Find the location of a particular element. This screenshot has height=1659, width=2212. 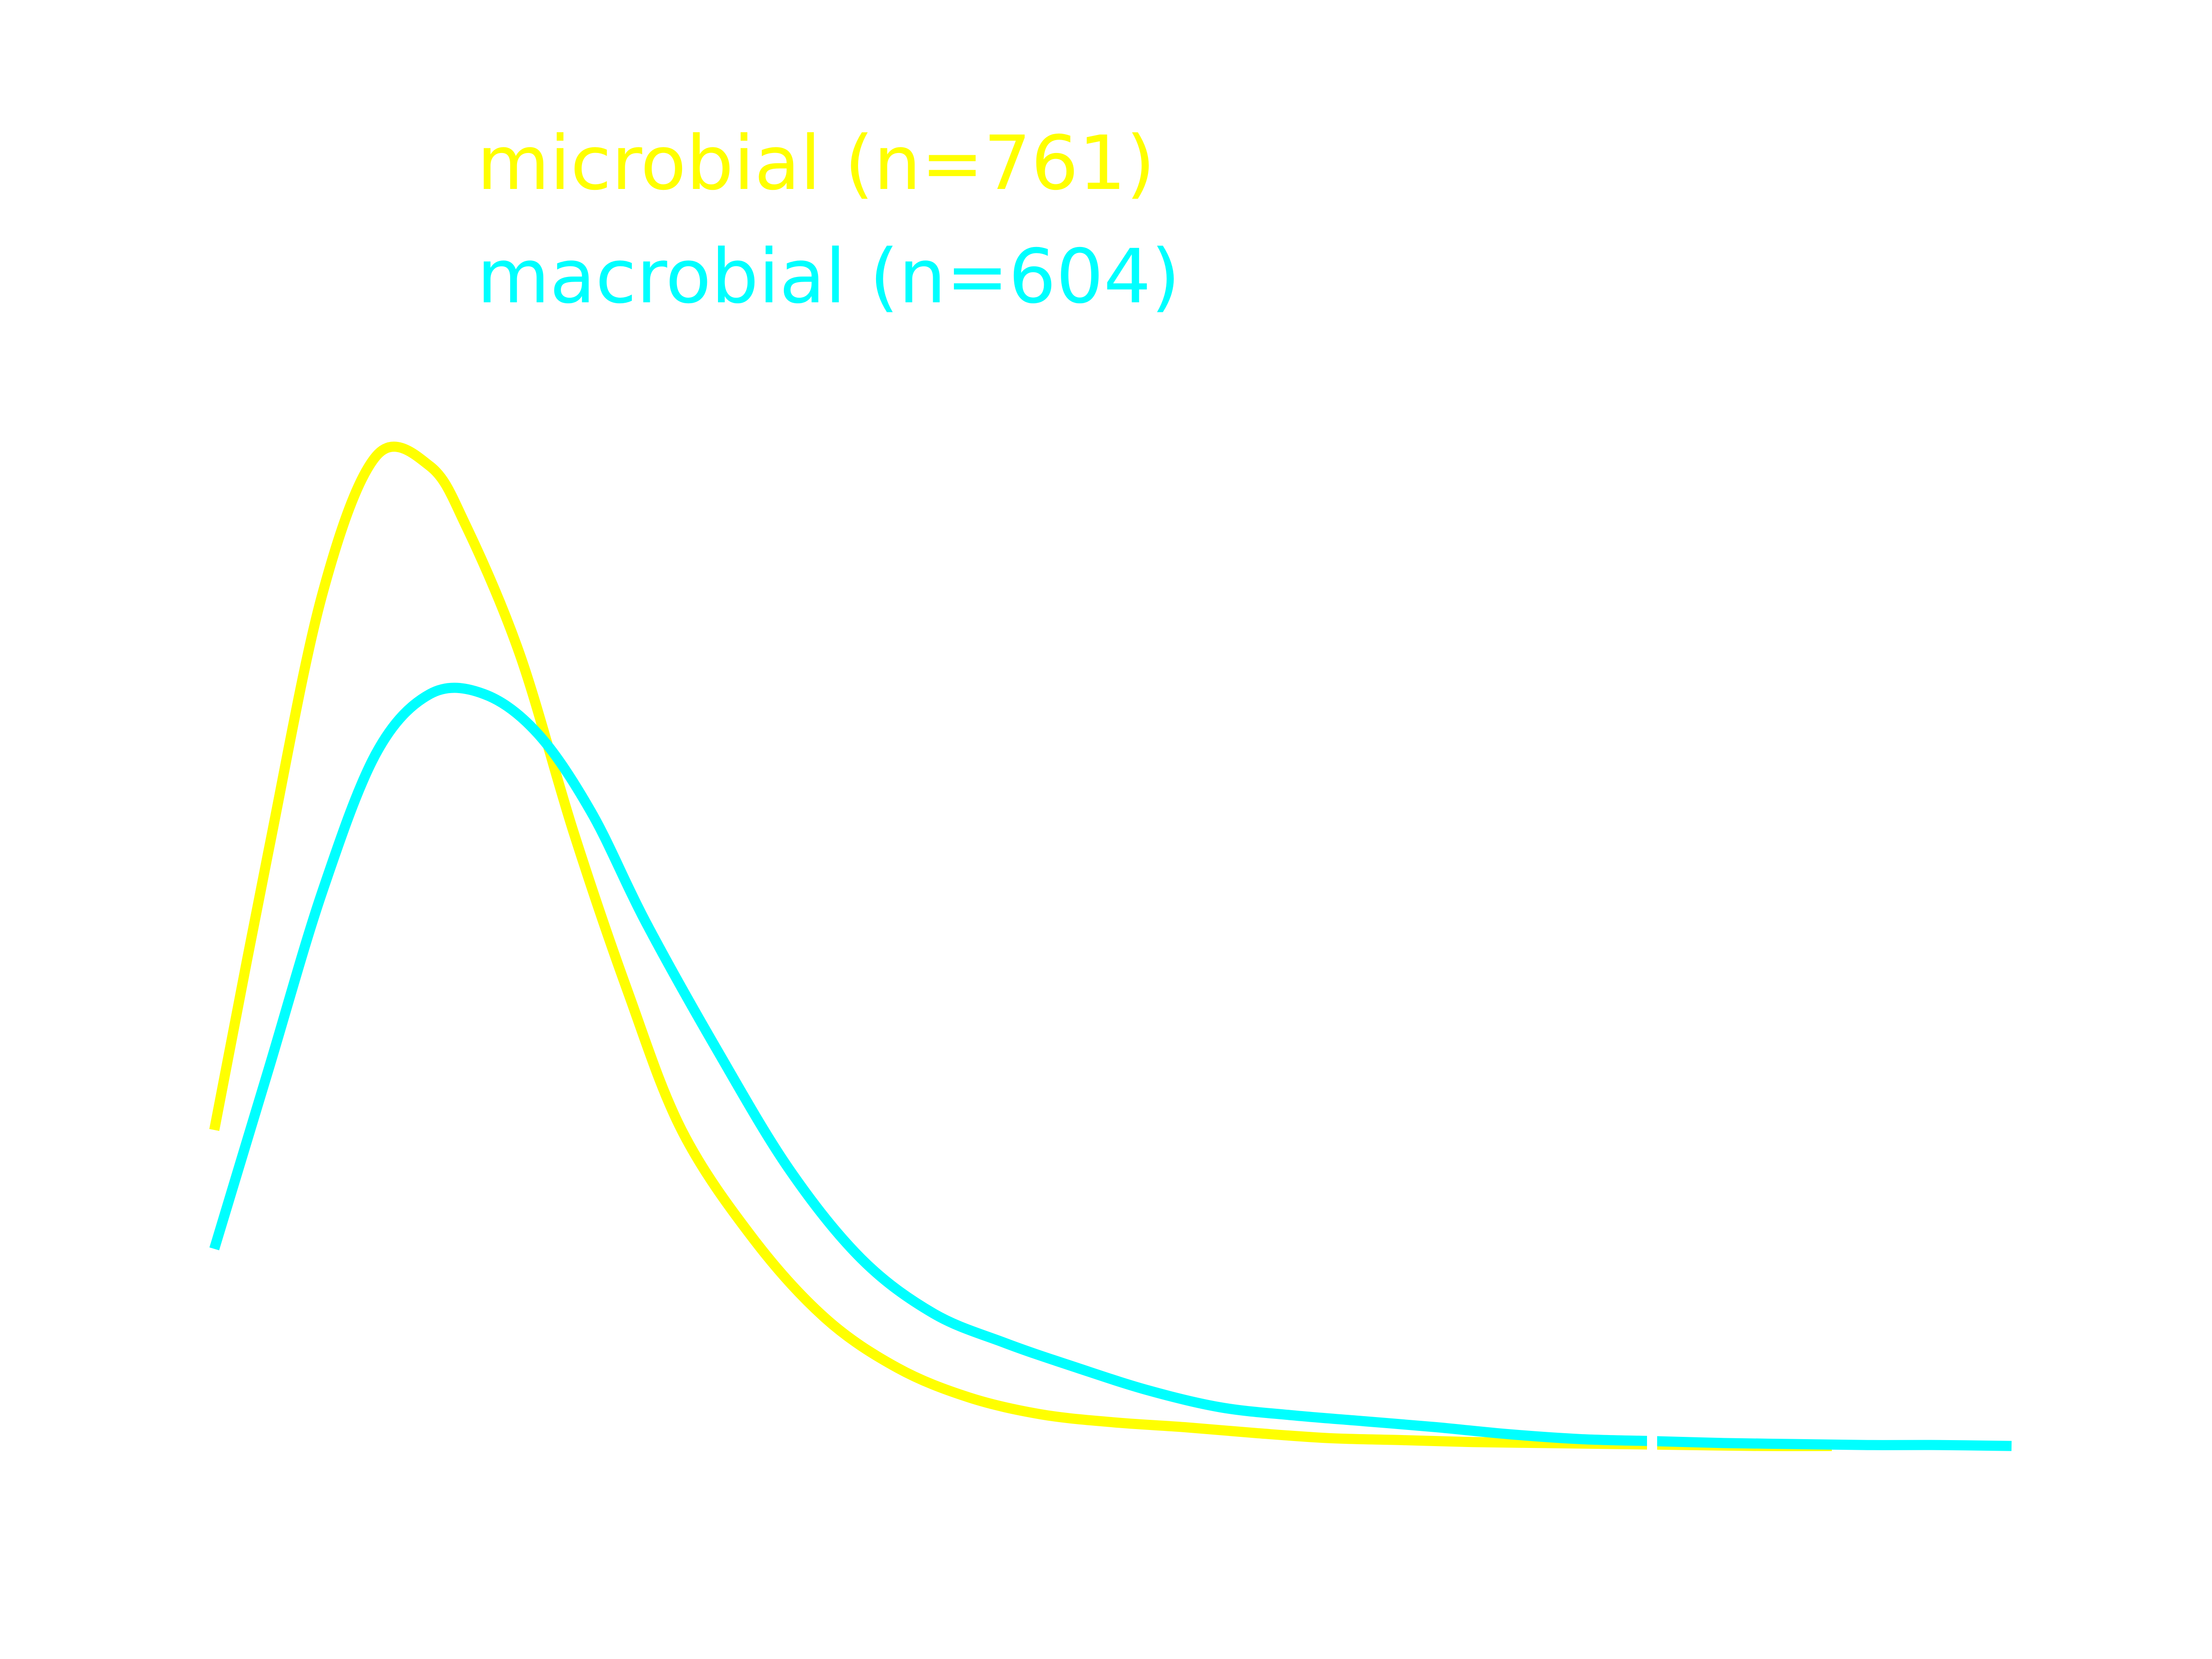

legend-entry-macrobial: macrobial (n=604) is located at coordinates (828, 277).